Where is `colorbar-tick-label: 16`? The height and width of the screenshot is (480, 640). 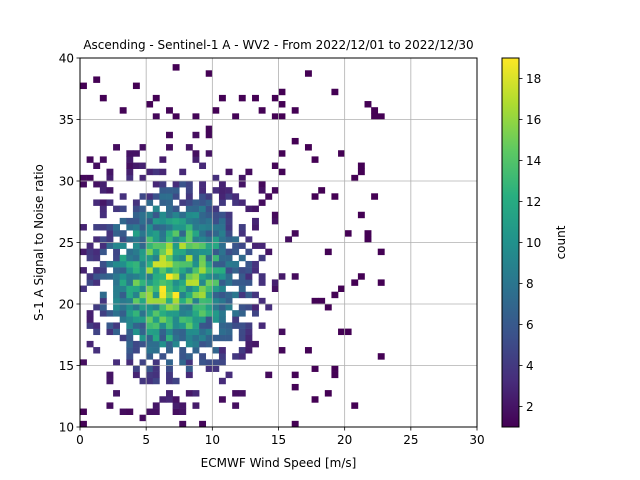
colorbar-tick-label: 16 is located at coordinates (533, 120).